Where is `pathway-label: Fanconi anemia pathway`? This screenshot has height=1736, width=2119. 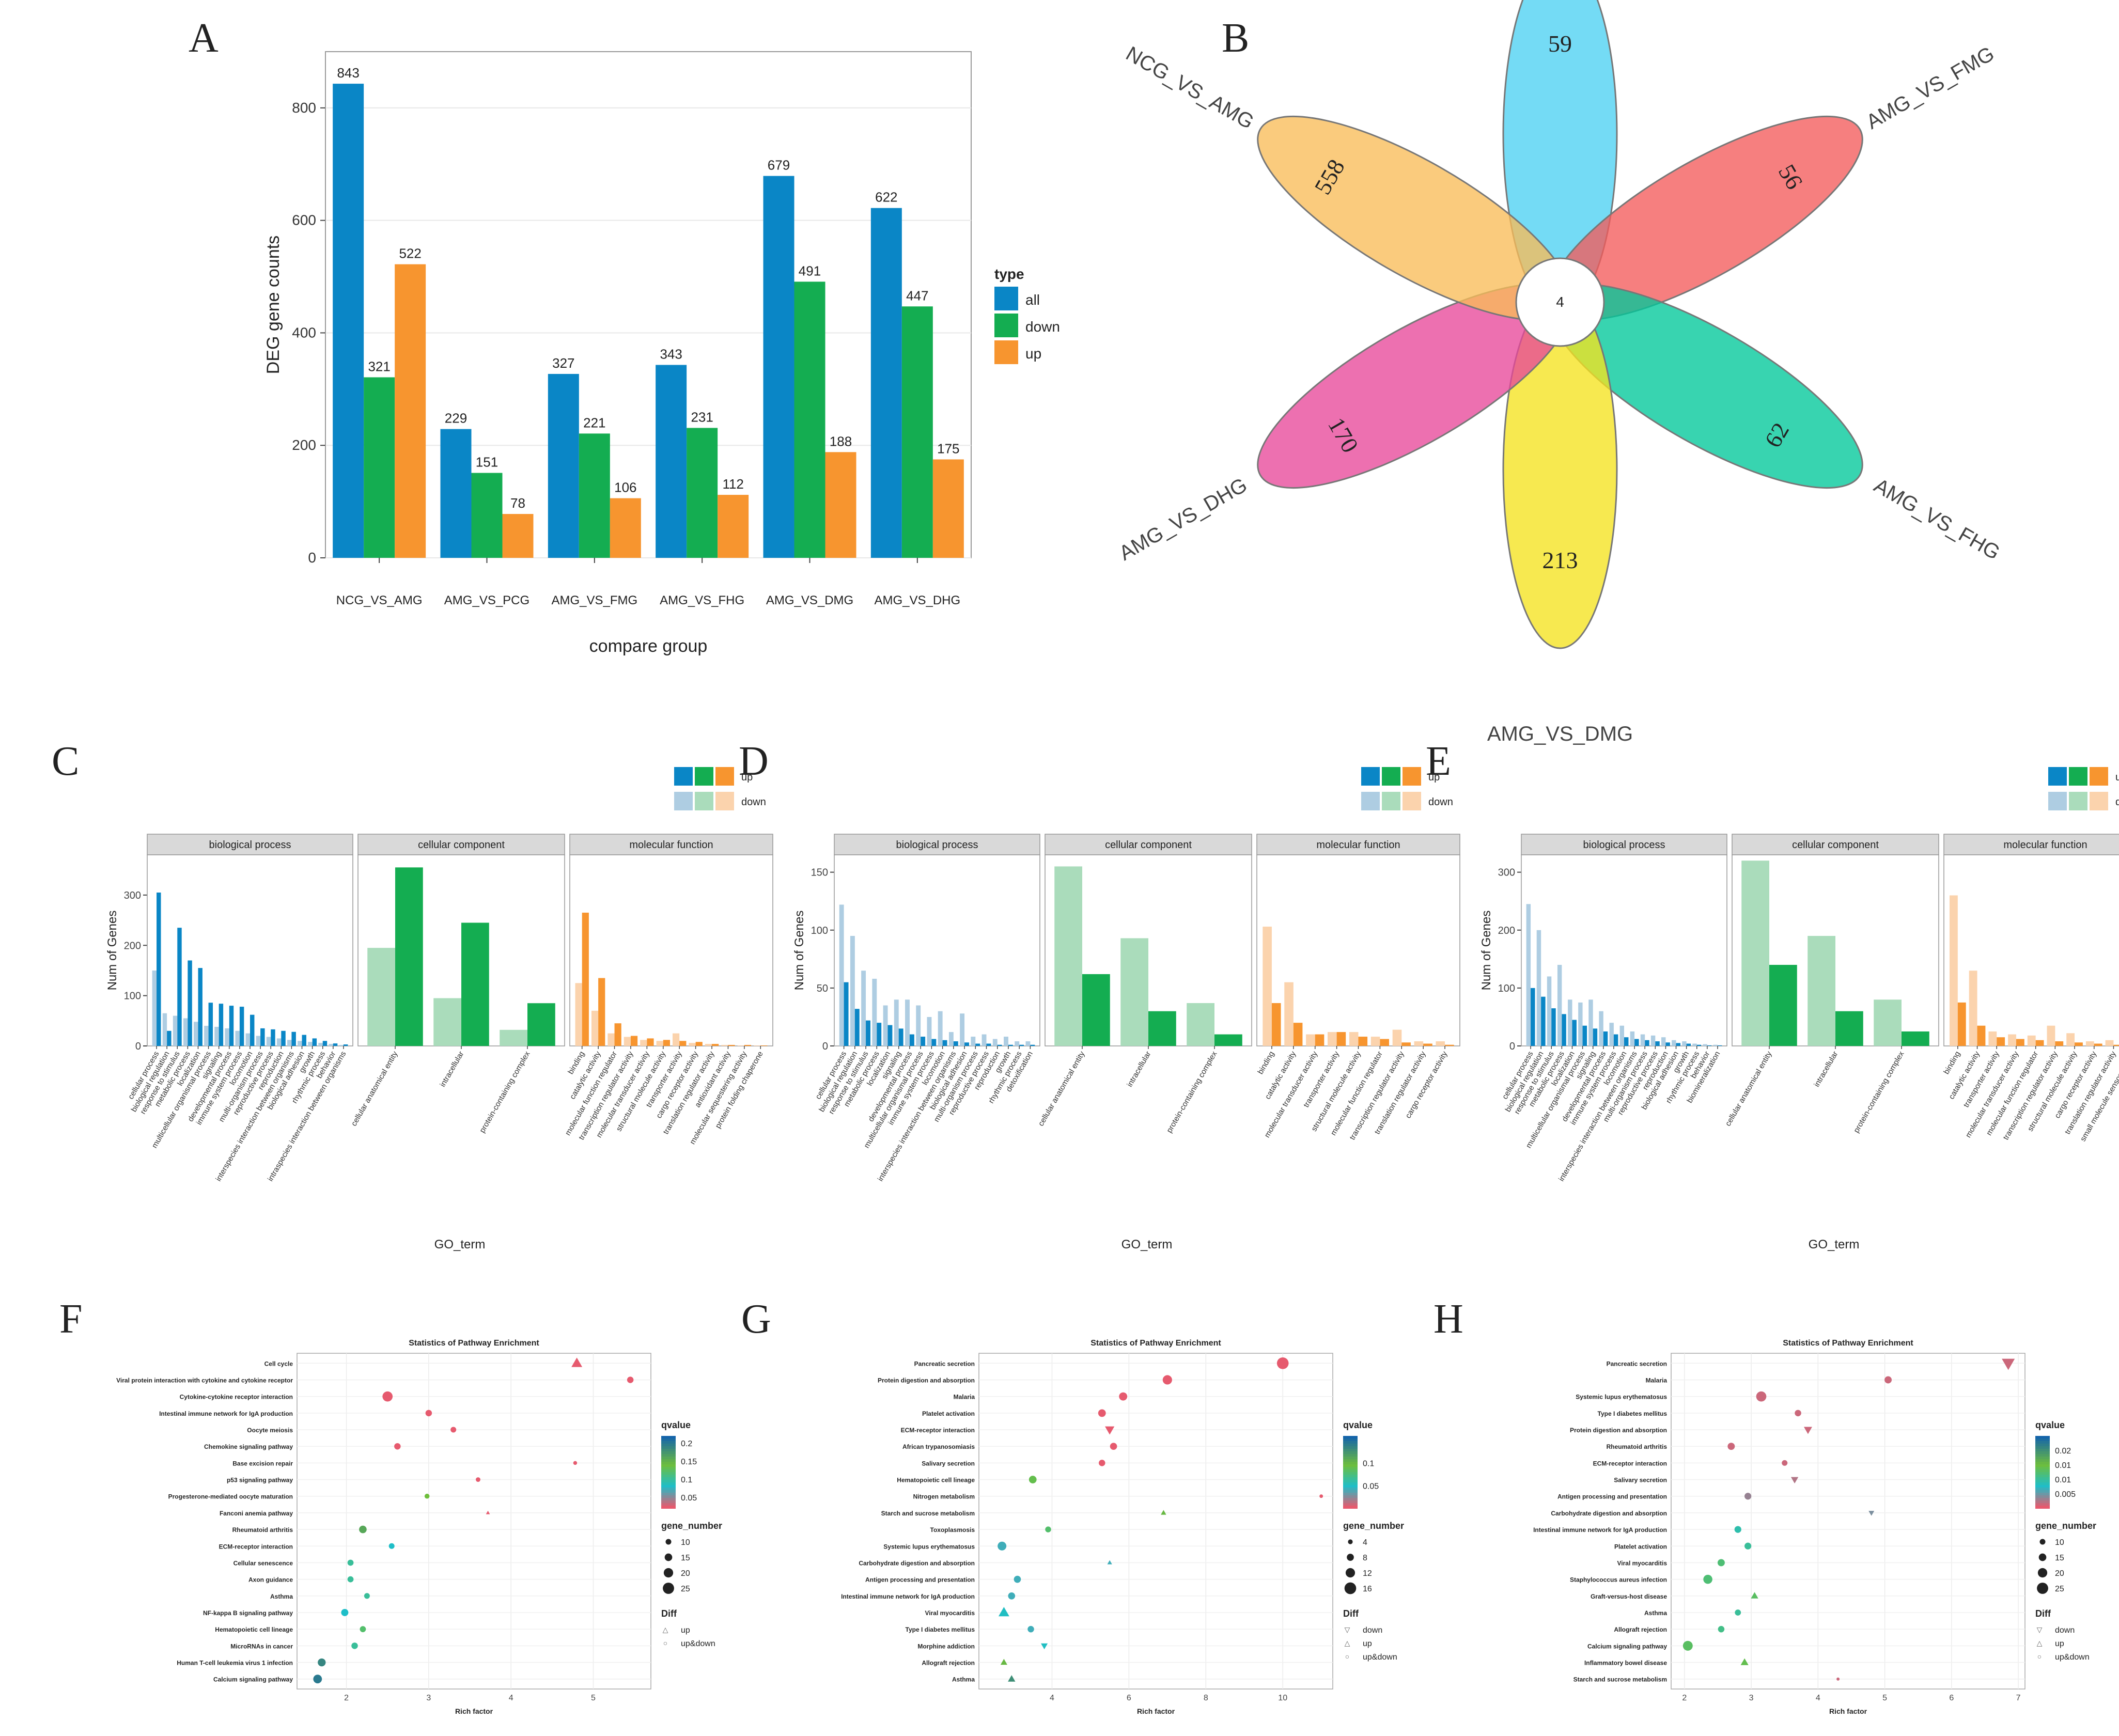 pathway-label: Fanconi anemia pathway is located at coordinates (256, 1513).